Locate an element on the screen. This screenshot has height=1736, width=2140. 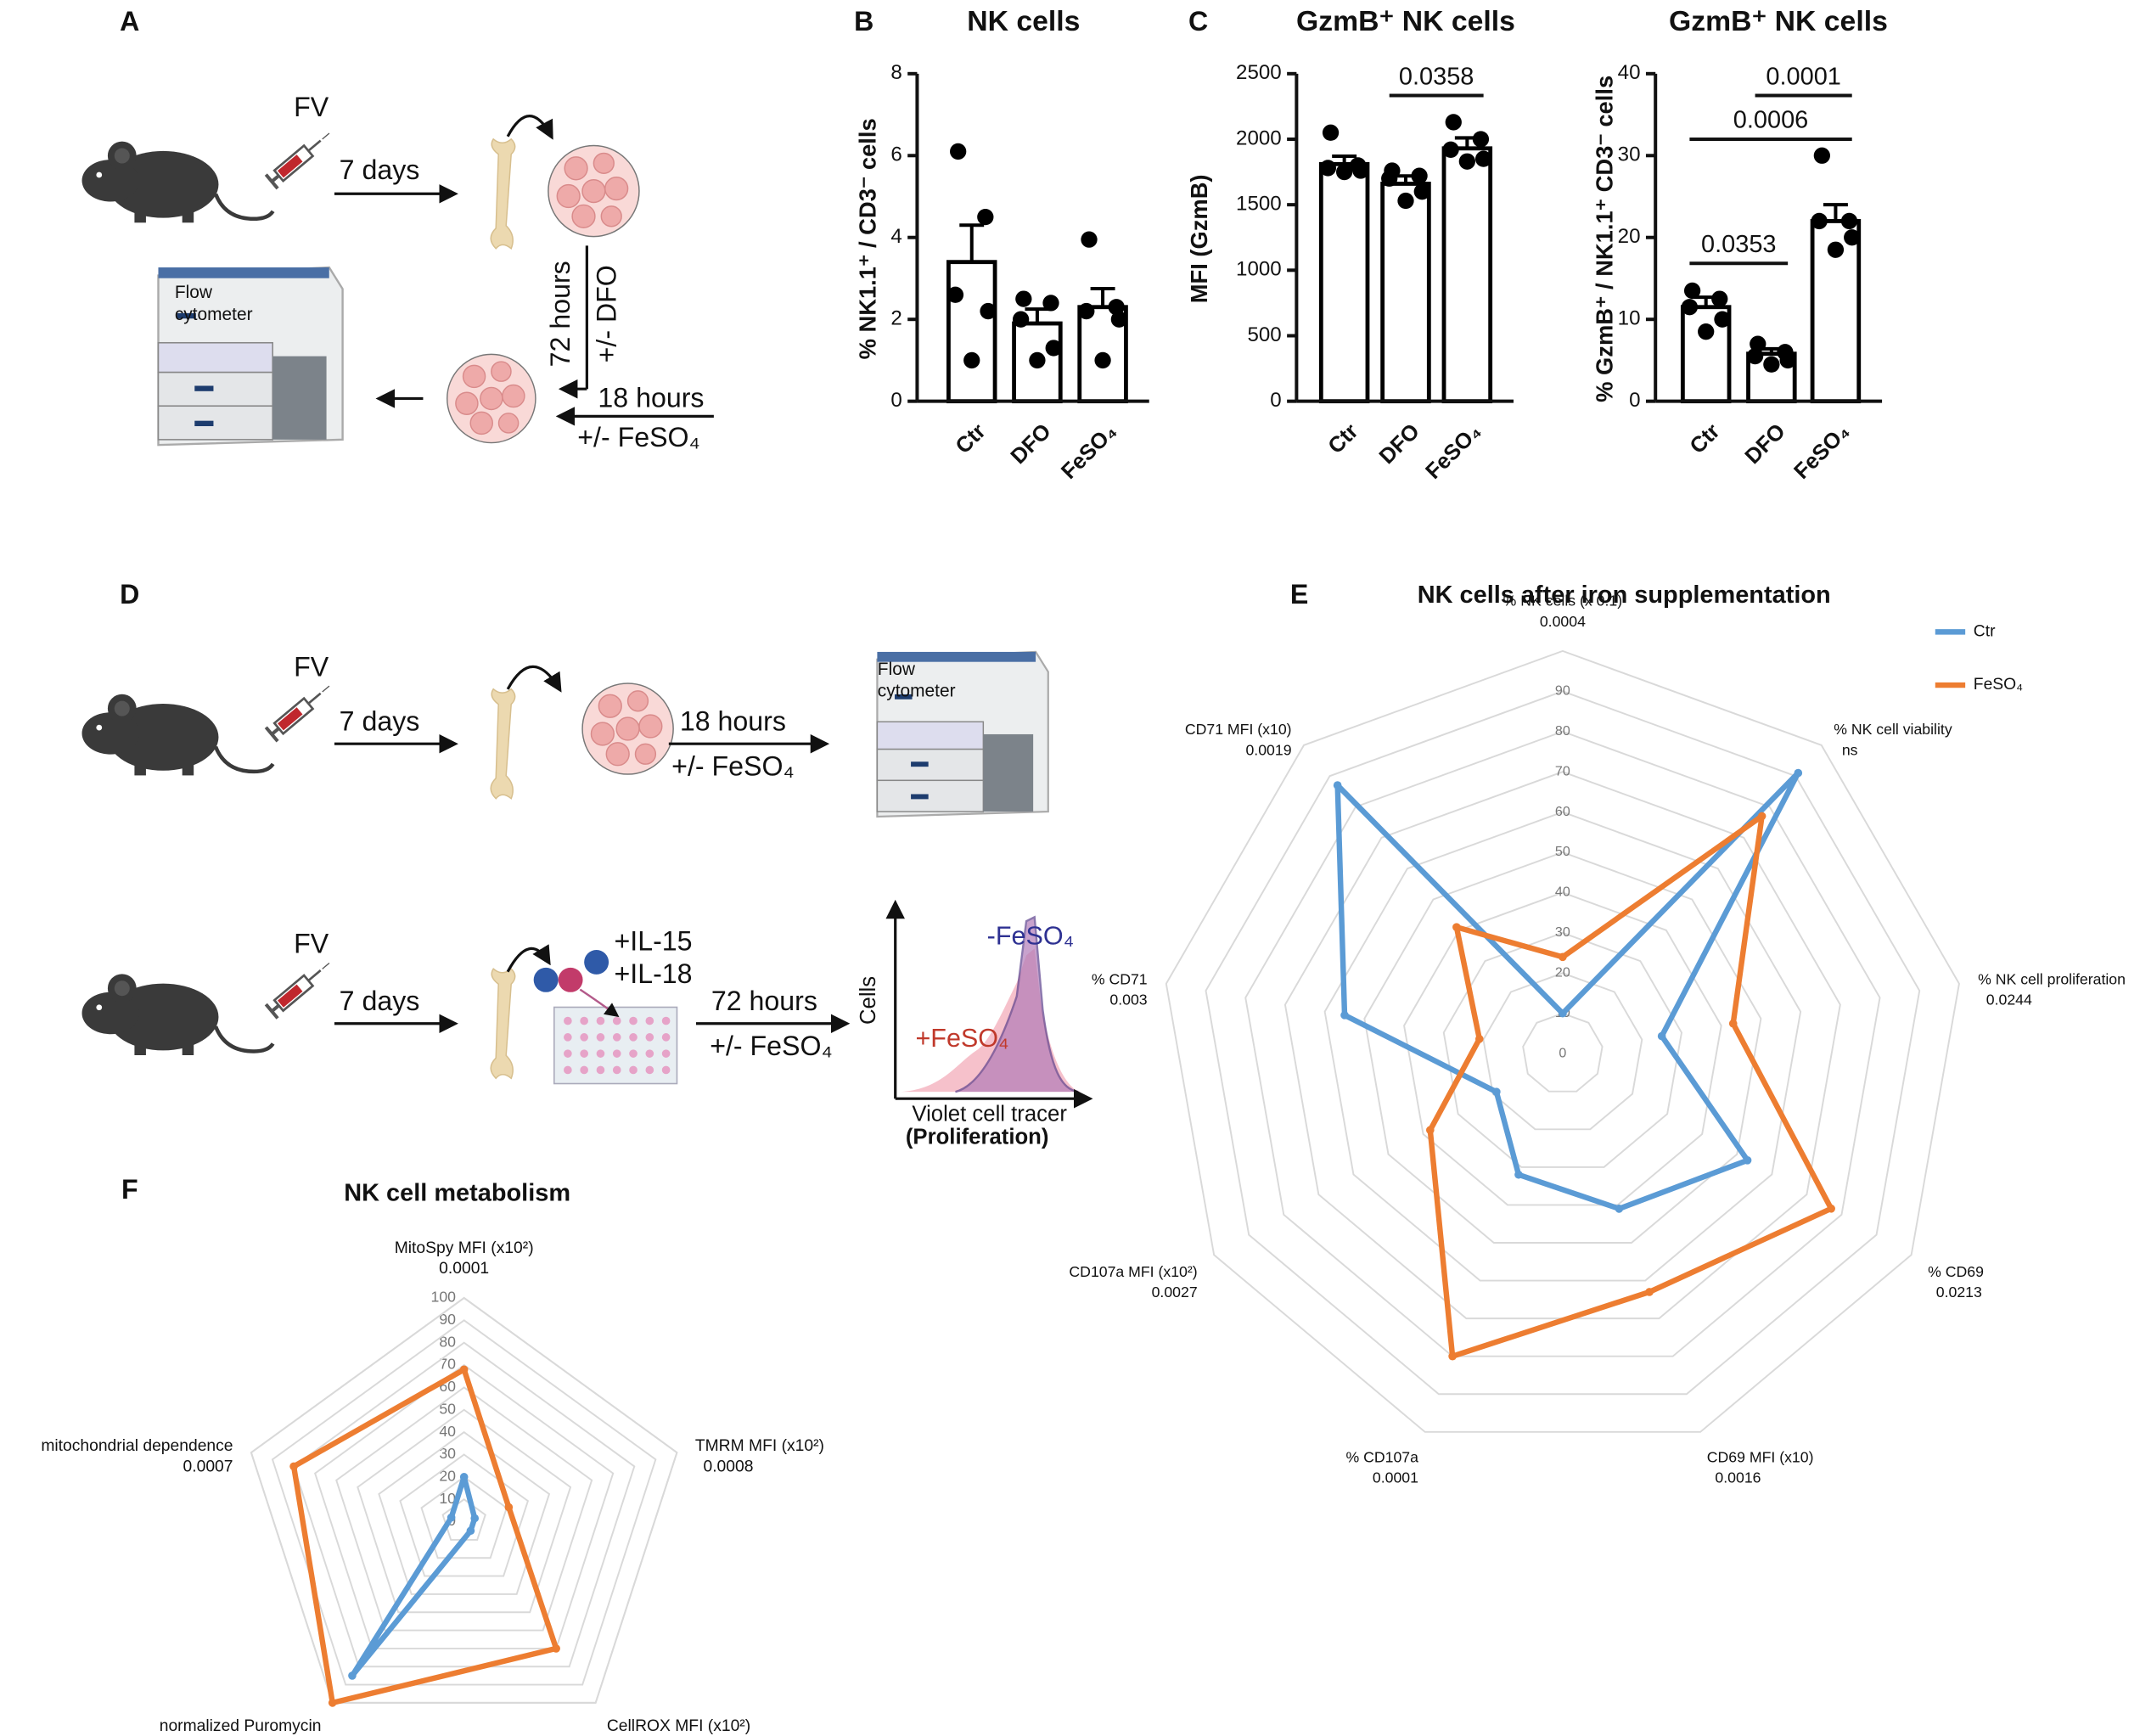
axis-label: MitoSpy MFI (x10²) is located at coordinates (464, 1248).